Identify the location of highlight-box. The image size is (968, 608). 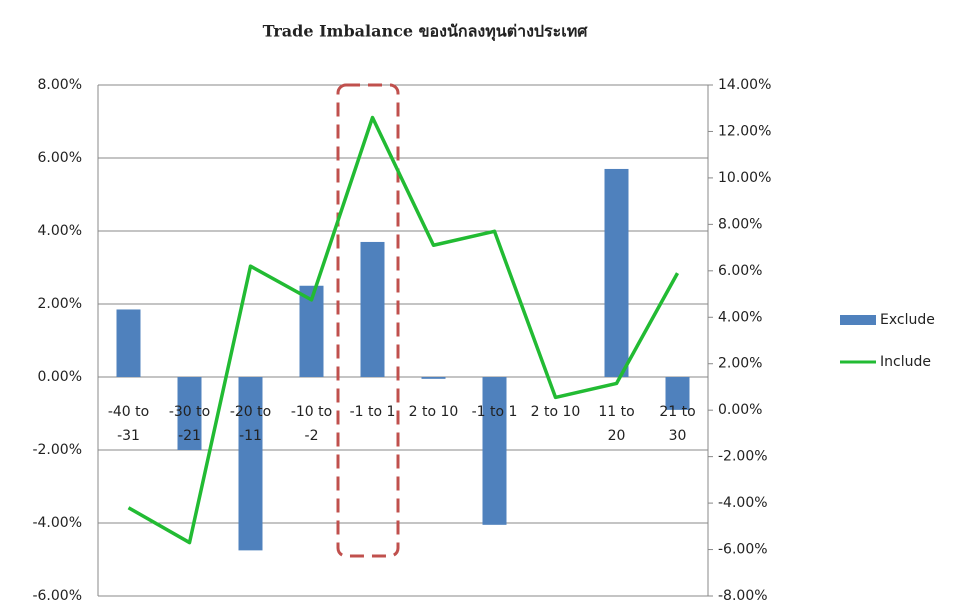
(368, 320).